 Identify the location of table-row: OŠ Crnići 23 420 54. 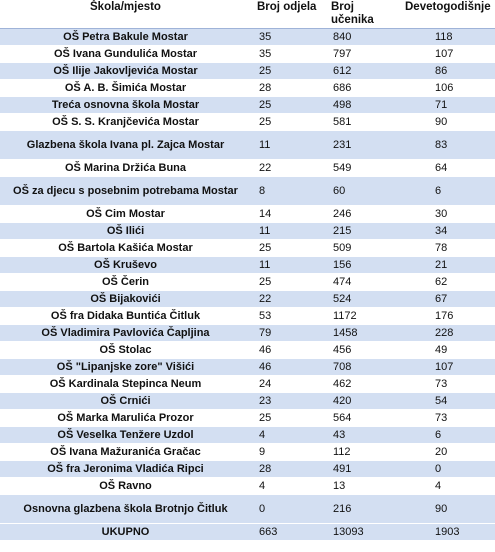
(247, 401).